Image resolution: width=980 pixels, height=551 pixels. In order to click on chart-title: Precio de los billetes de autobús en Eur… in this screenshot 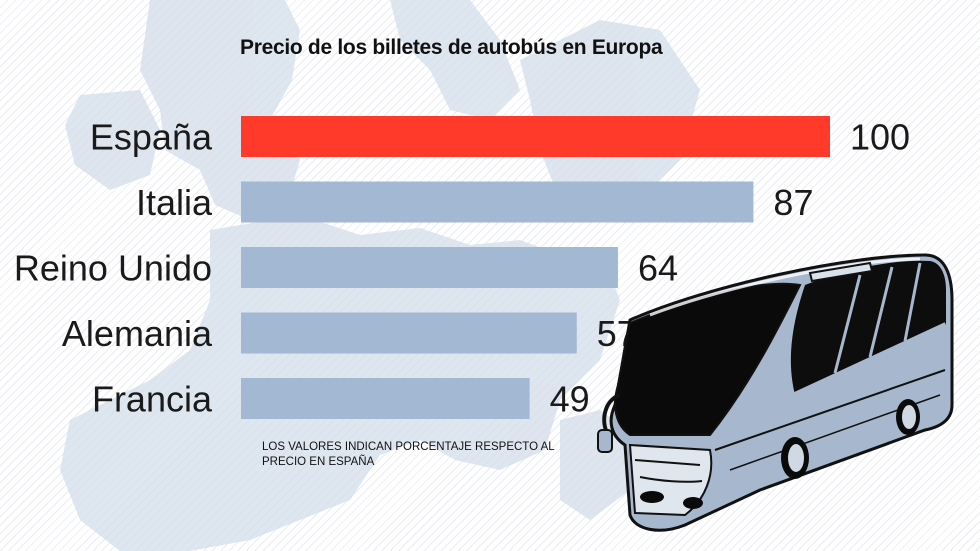, I will do `click(451, 47)`.